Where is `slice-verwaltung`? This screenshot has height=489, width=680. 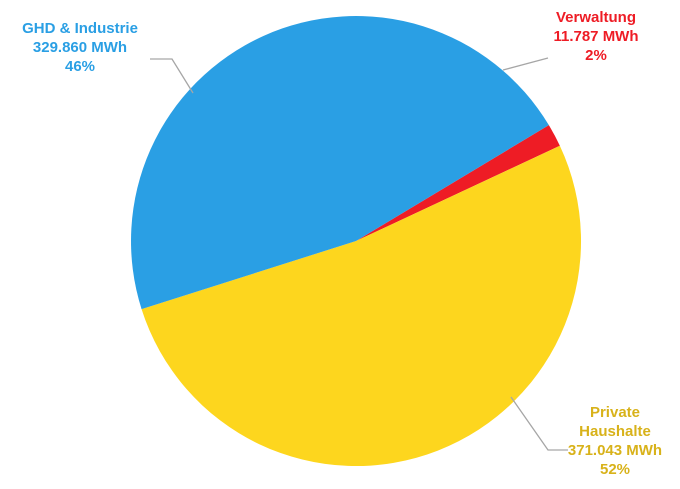
slice-verwaltung is located at coordinates (458, 183).